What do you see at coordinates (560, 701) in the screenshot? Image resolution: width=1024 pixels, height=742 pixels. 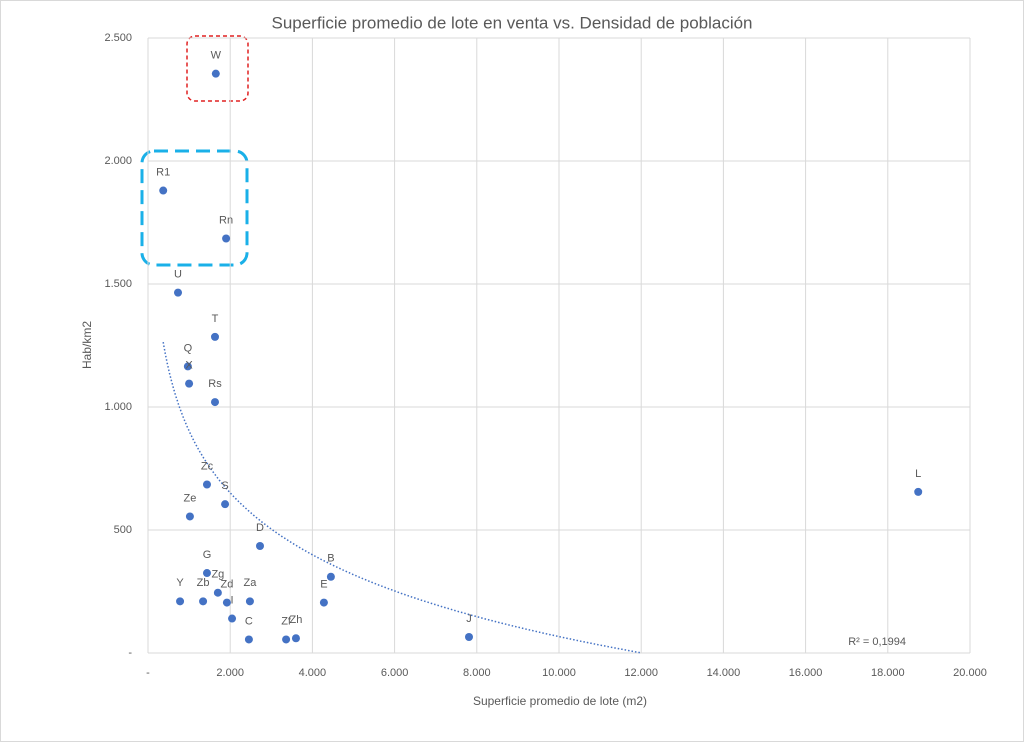 I see `x-axis-label: Superficie promedio de lote (m2)` at bounding box center [560, 701].